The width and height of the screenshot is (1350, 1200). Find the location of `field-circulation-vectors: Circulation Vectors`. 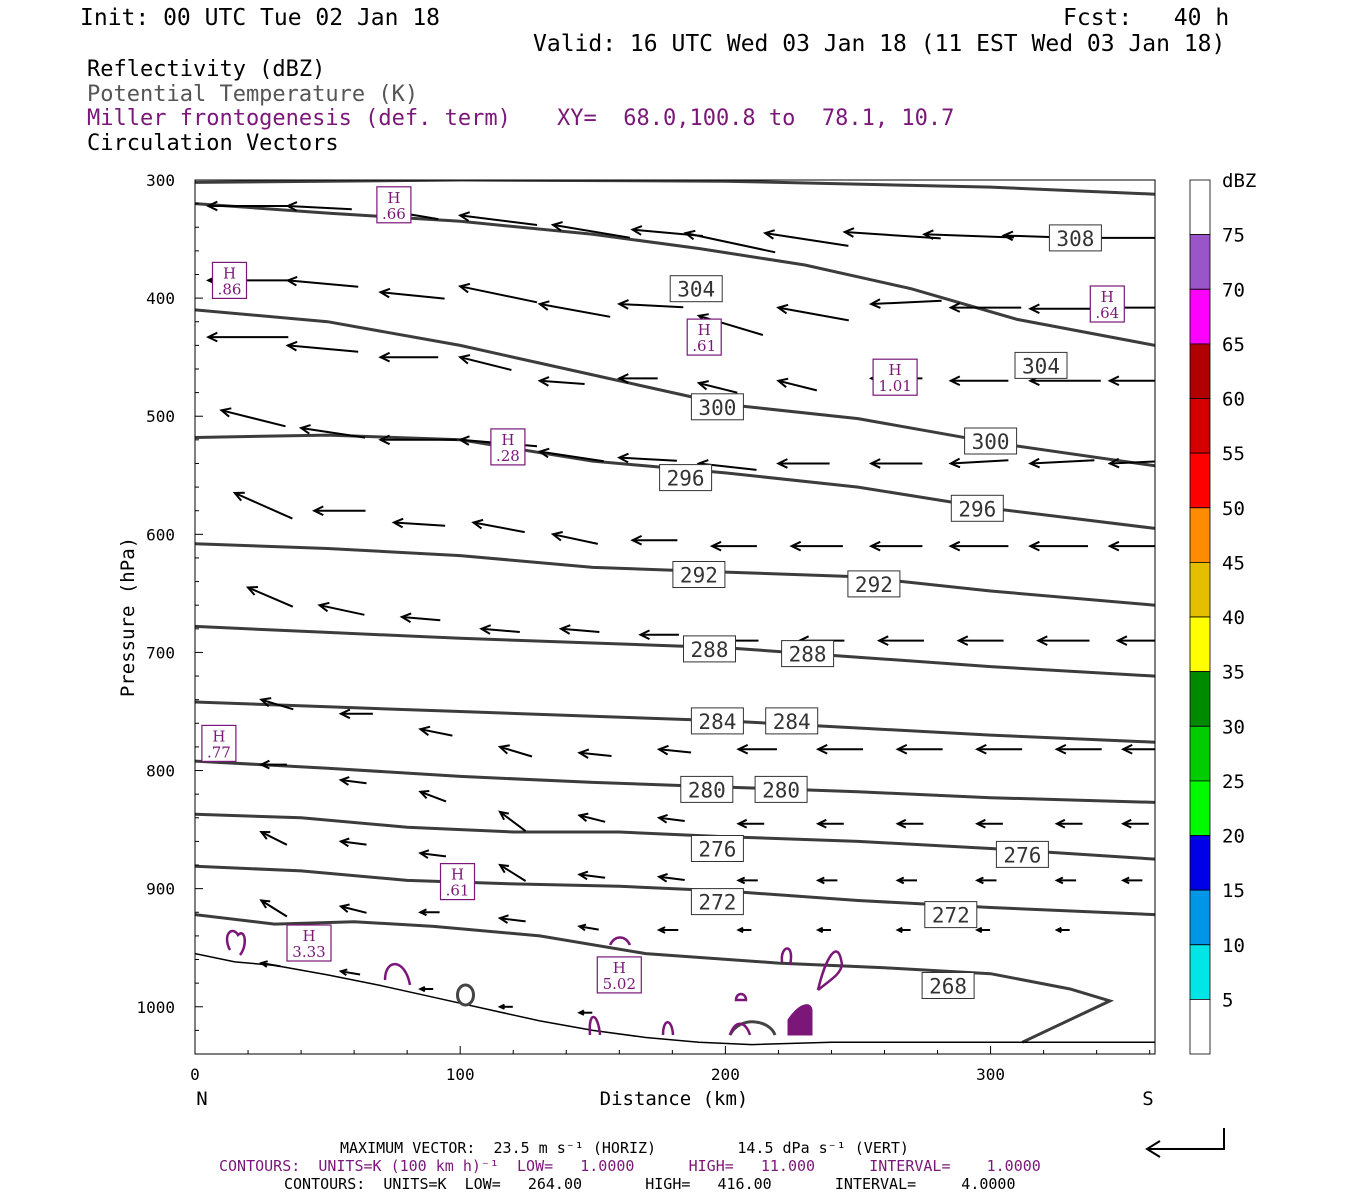

field-circulation-vectors: Circulation Vectors is located at coordinates (213, 143).